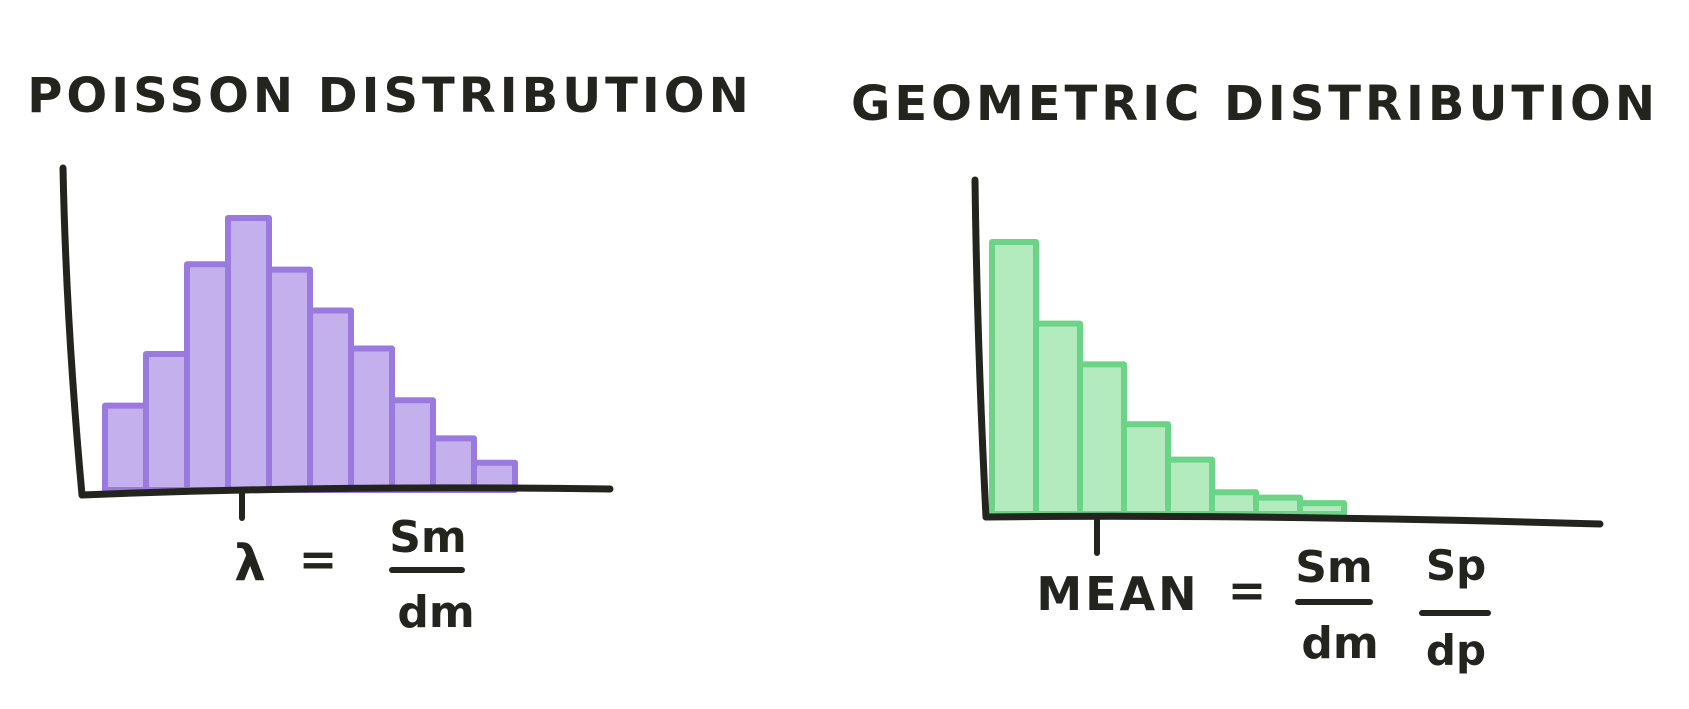  I want to click on poisson-annotation: λ = Sm dm, so click(354, 575).